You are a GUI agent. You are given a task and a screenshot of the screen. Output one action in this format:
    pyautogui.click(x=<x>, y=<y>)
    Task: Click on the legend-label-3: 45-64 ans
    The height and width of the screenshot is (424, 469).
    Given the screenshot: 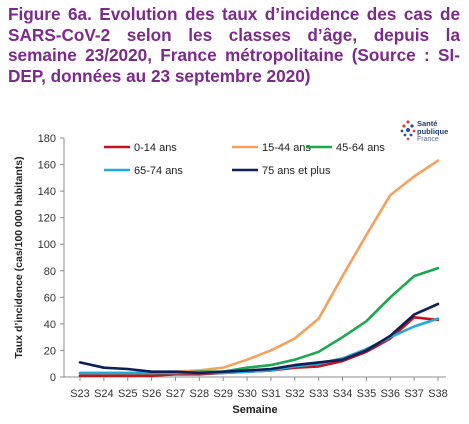 What is the action you would take?
    pyautogui.click(x=360, y=148)
    